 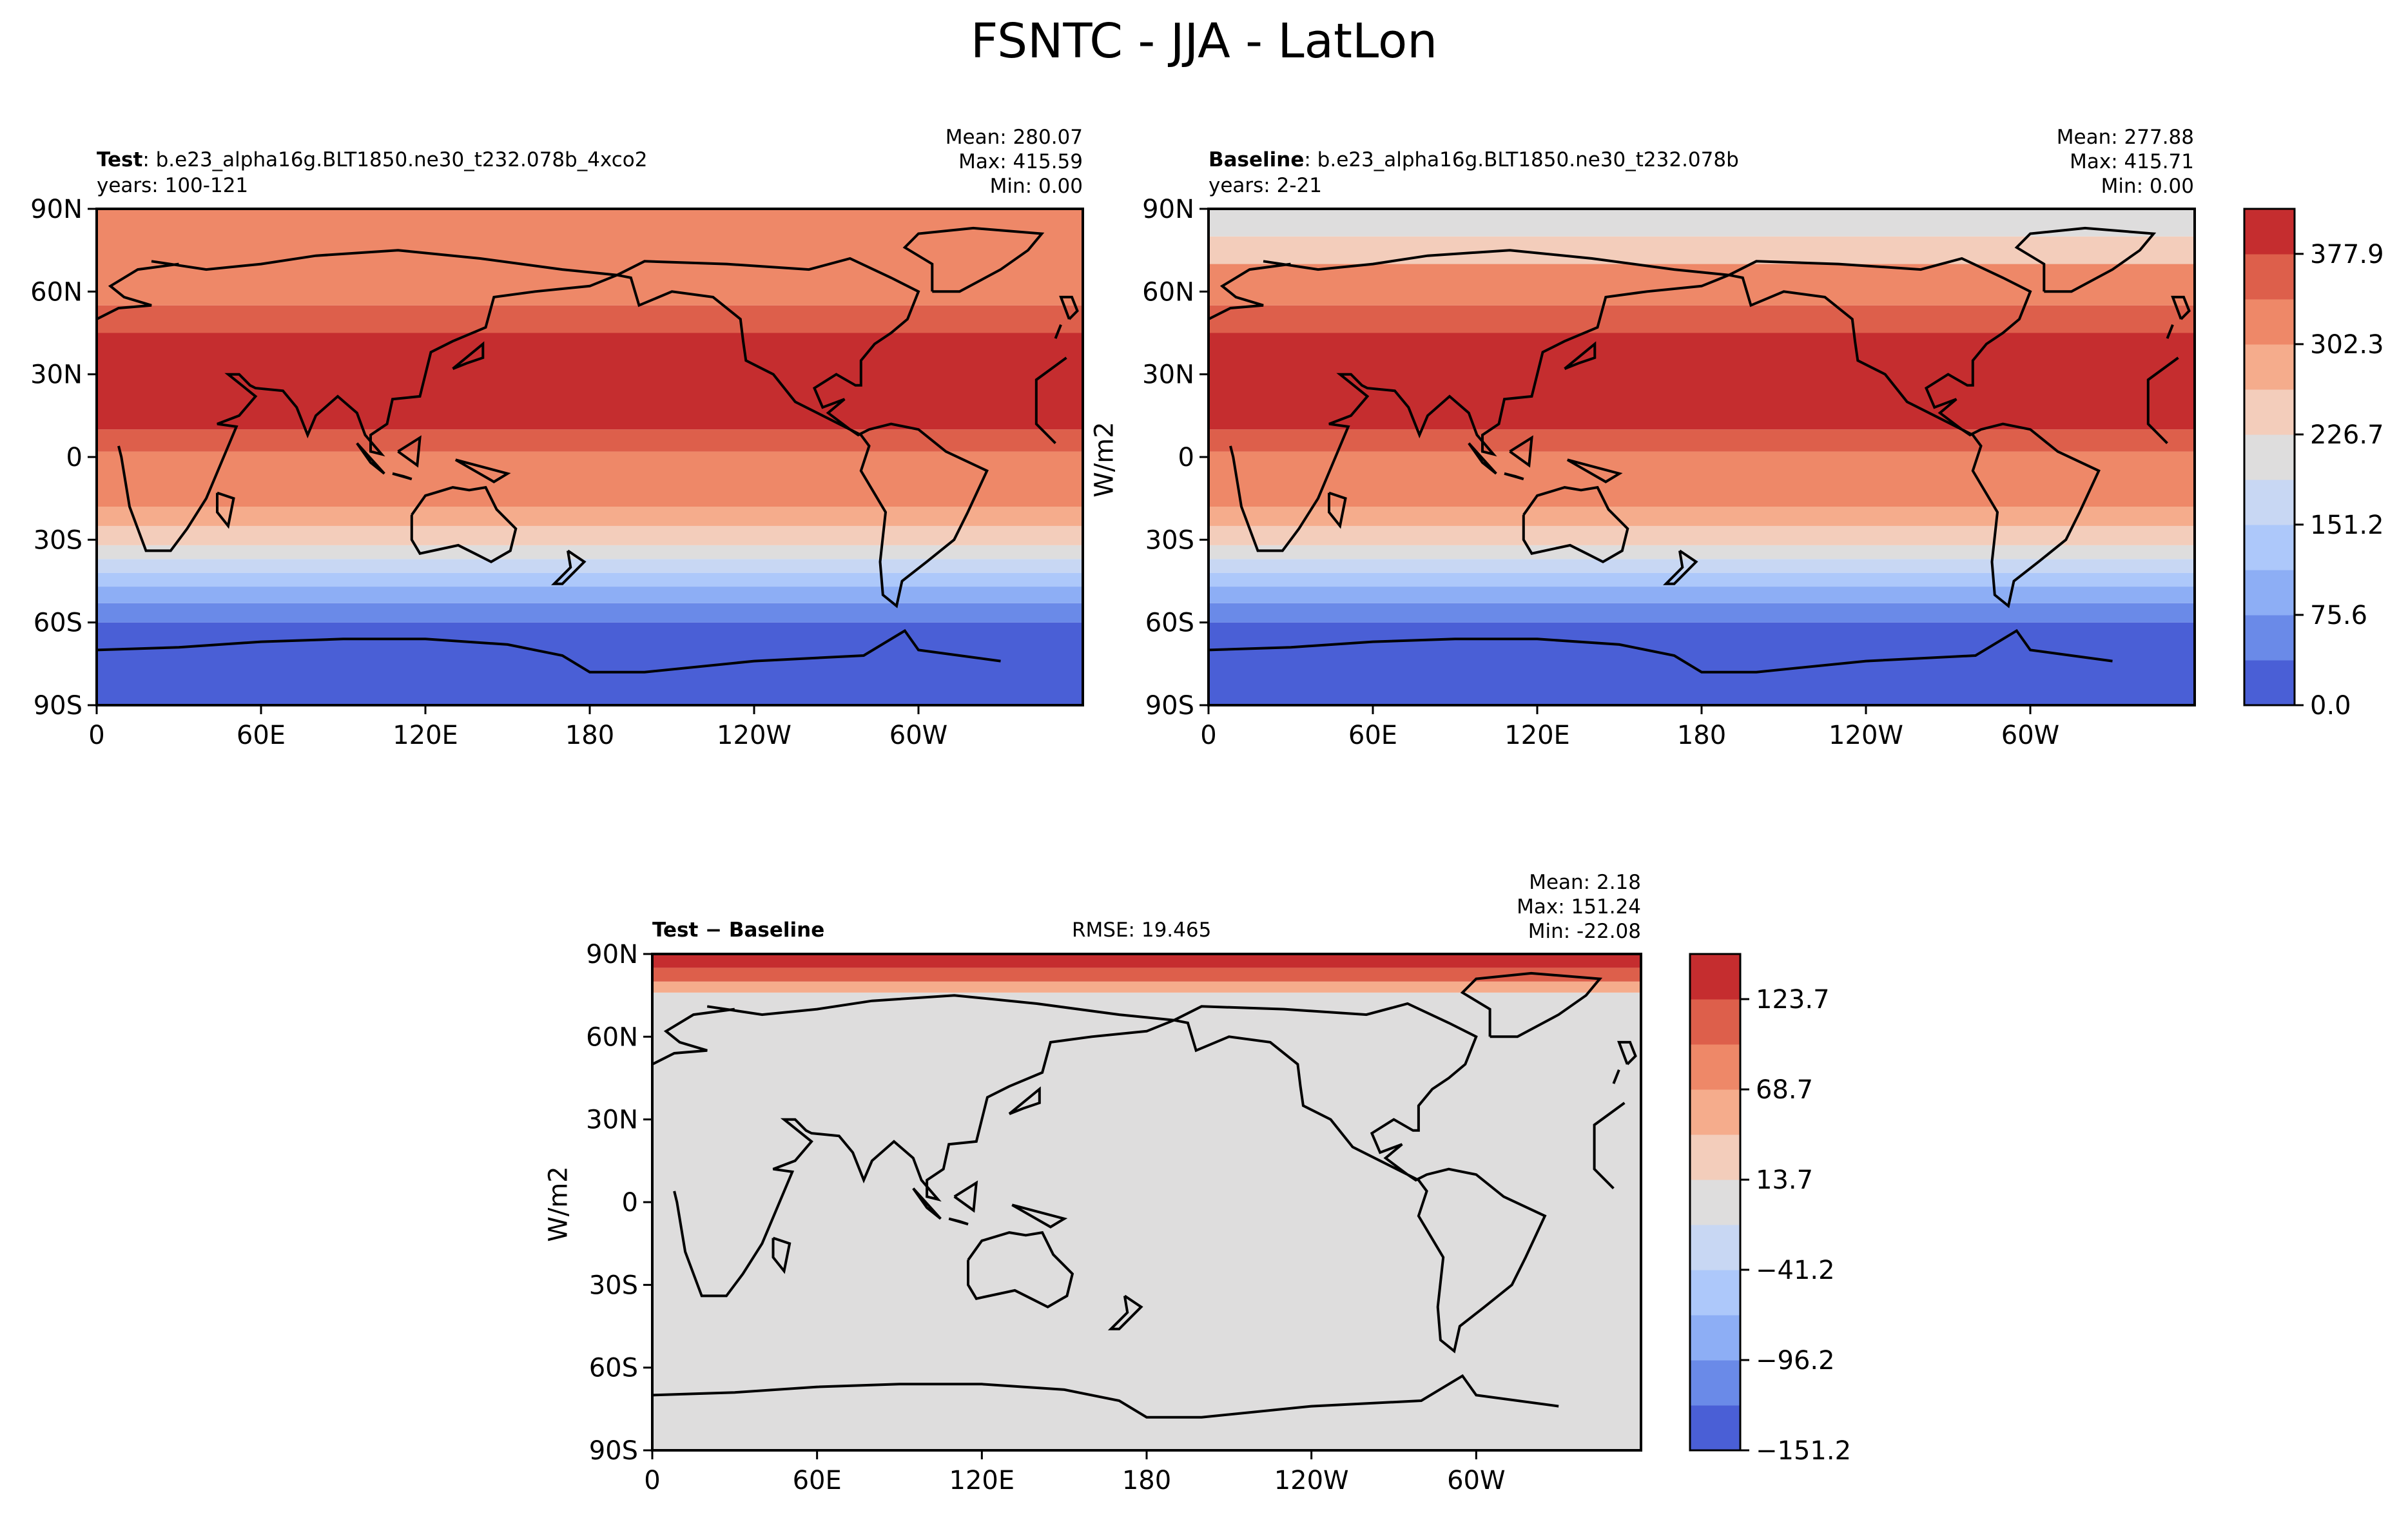 What do you see at coordinates (982, 1480) in the screenshot?
I see `diff-xtick-label: 120E` at bounding box center [982, 1480].